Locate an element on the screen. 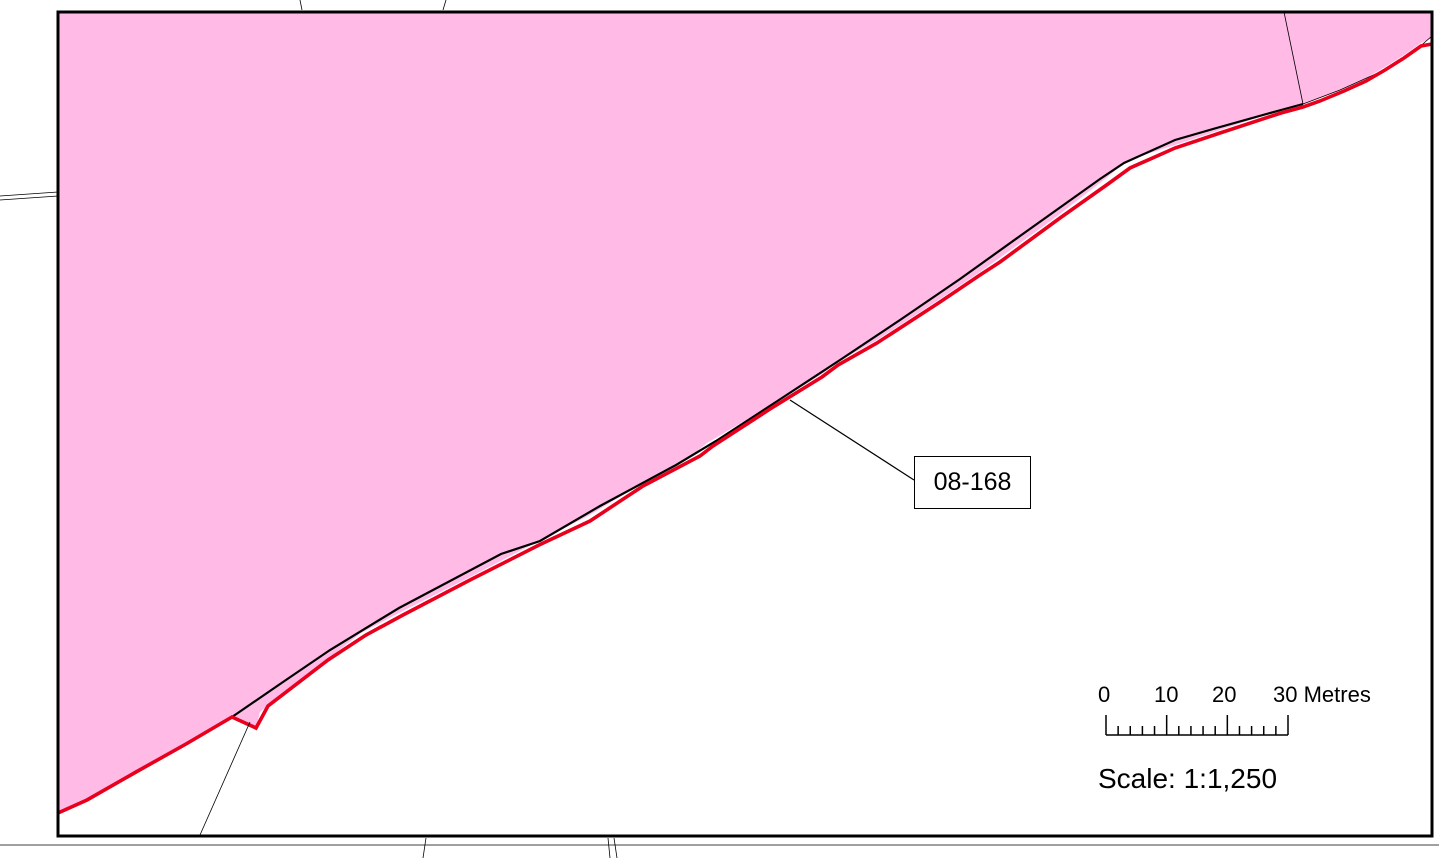 The height and width of the screenshot is (858, 1439). scale-tick-label: 10 is located at coordinates (1166, 694).